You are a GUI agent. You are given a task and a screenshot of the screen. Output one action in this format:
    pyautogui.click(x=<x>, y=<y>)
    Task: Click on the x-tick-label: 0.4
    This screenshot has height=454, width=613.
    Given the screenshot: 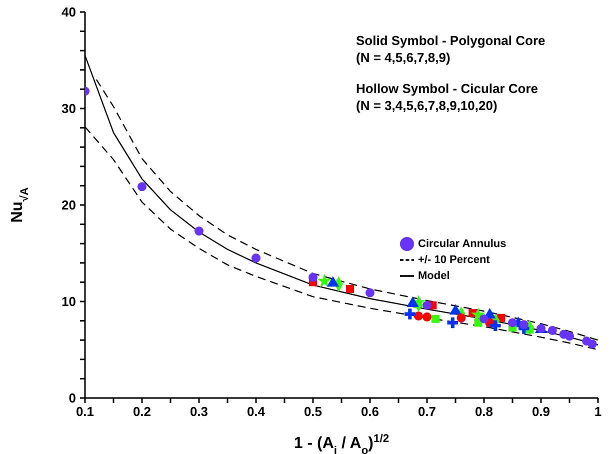 What is the action you would take?
    pyautogui.click(x=256, y=412)
    